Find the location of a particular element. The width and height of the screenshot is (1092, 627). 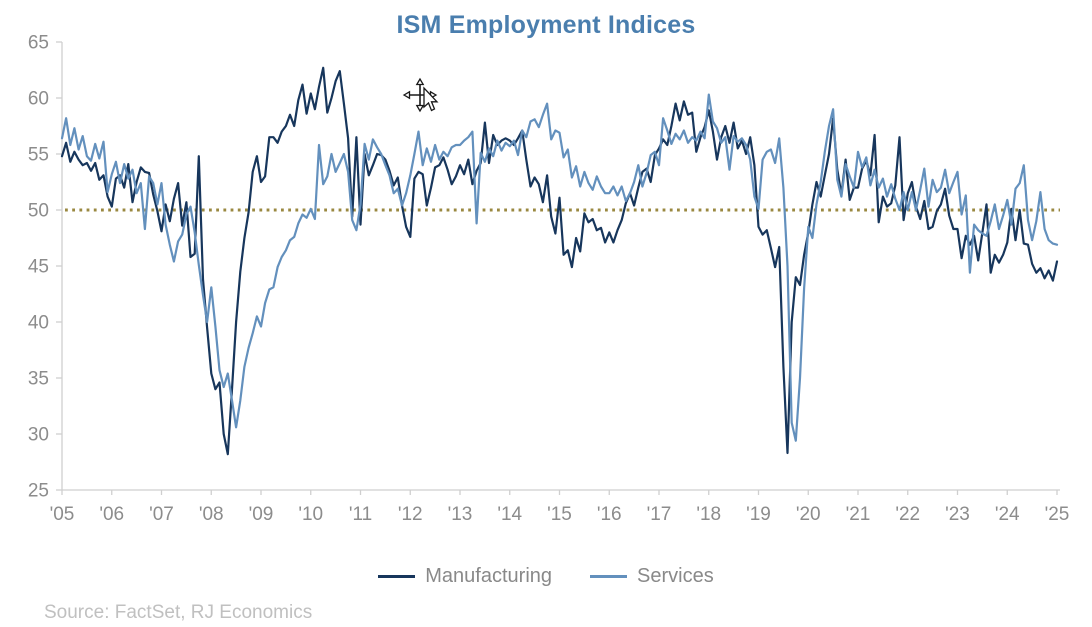

chart-title: ISM Employment Indices is located at coordinates (546, 25).